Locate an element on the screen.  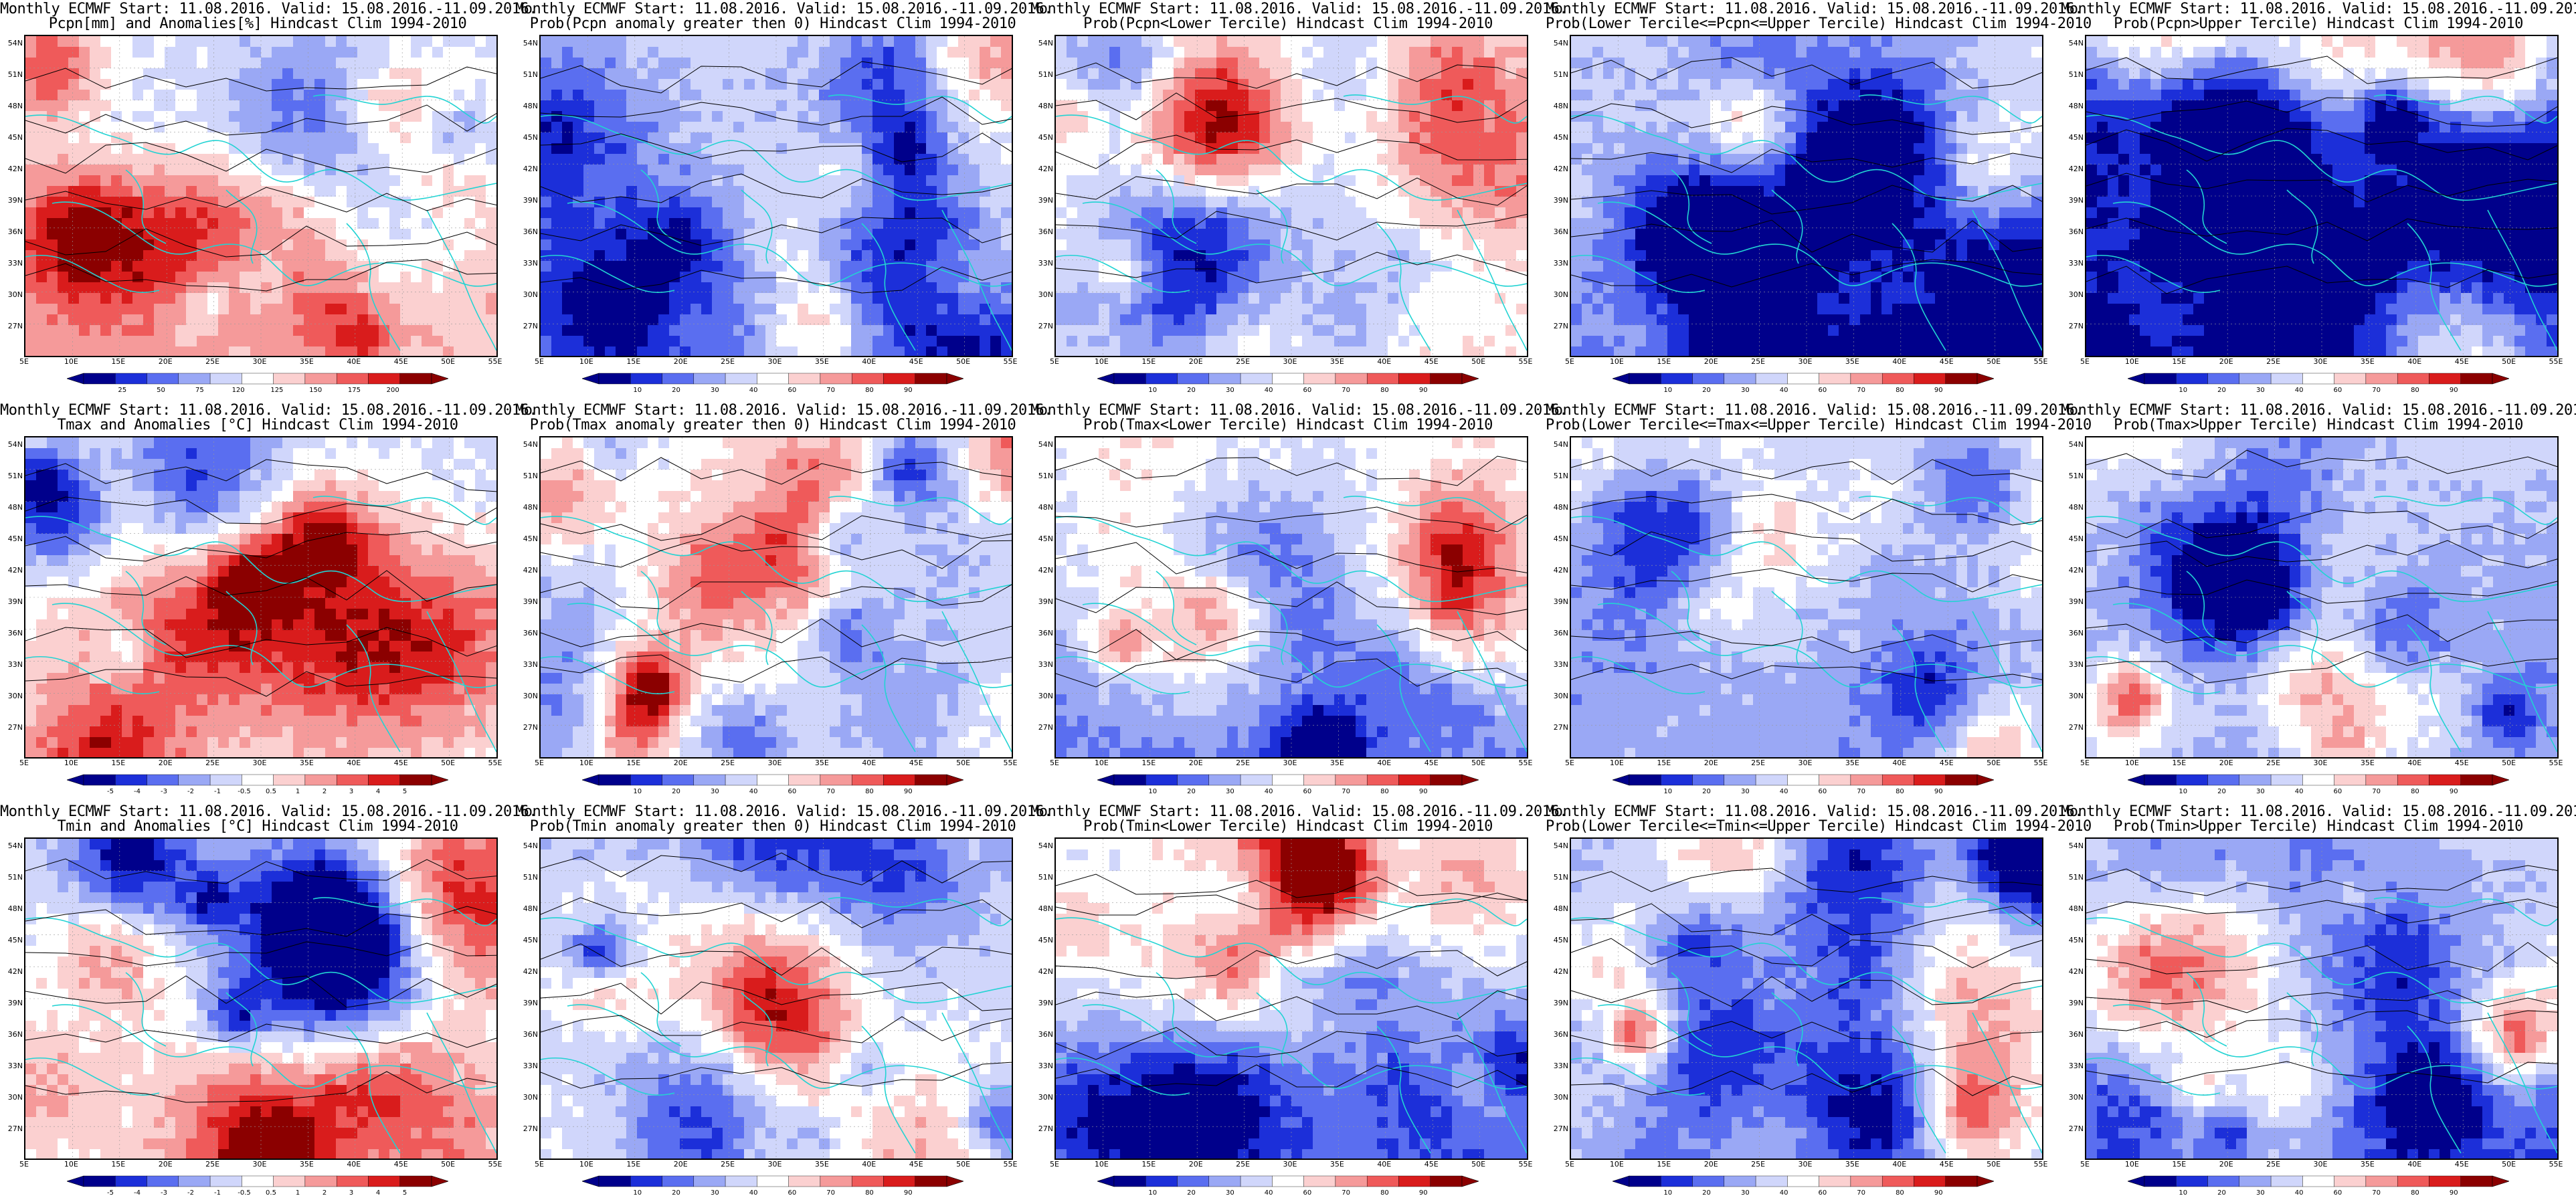
forecast-map is located at coordinates (1291, 196).